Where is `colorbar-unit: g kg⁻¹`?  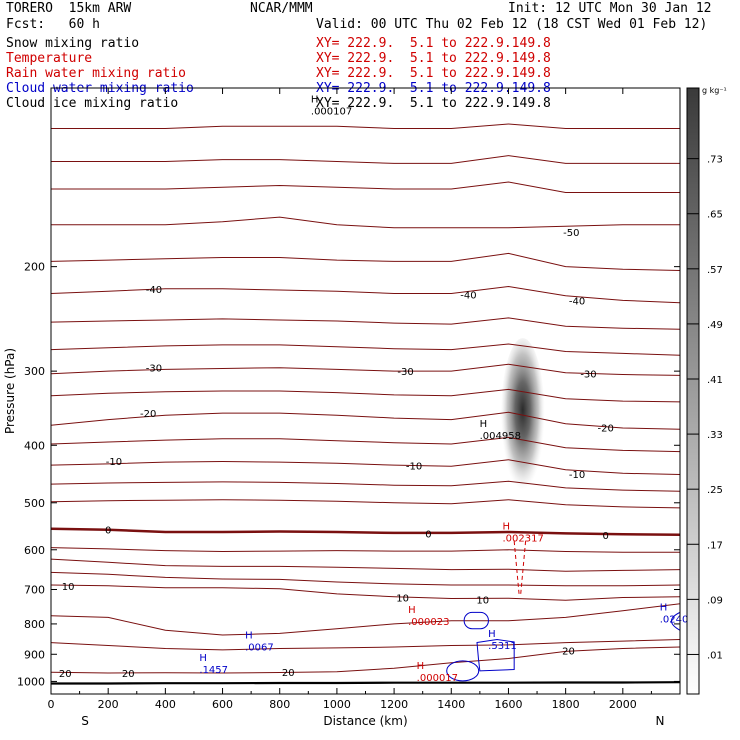 colorbar-unit: g kg⁻¹ is located at coordinates (714, 90).